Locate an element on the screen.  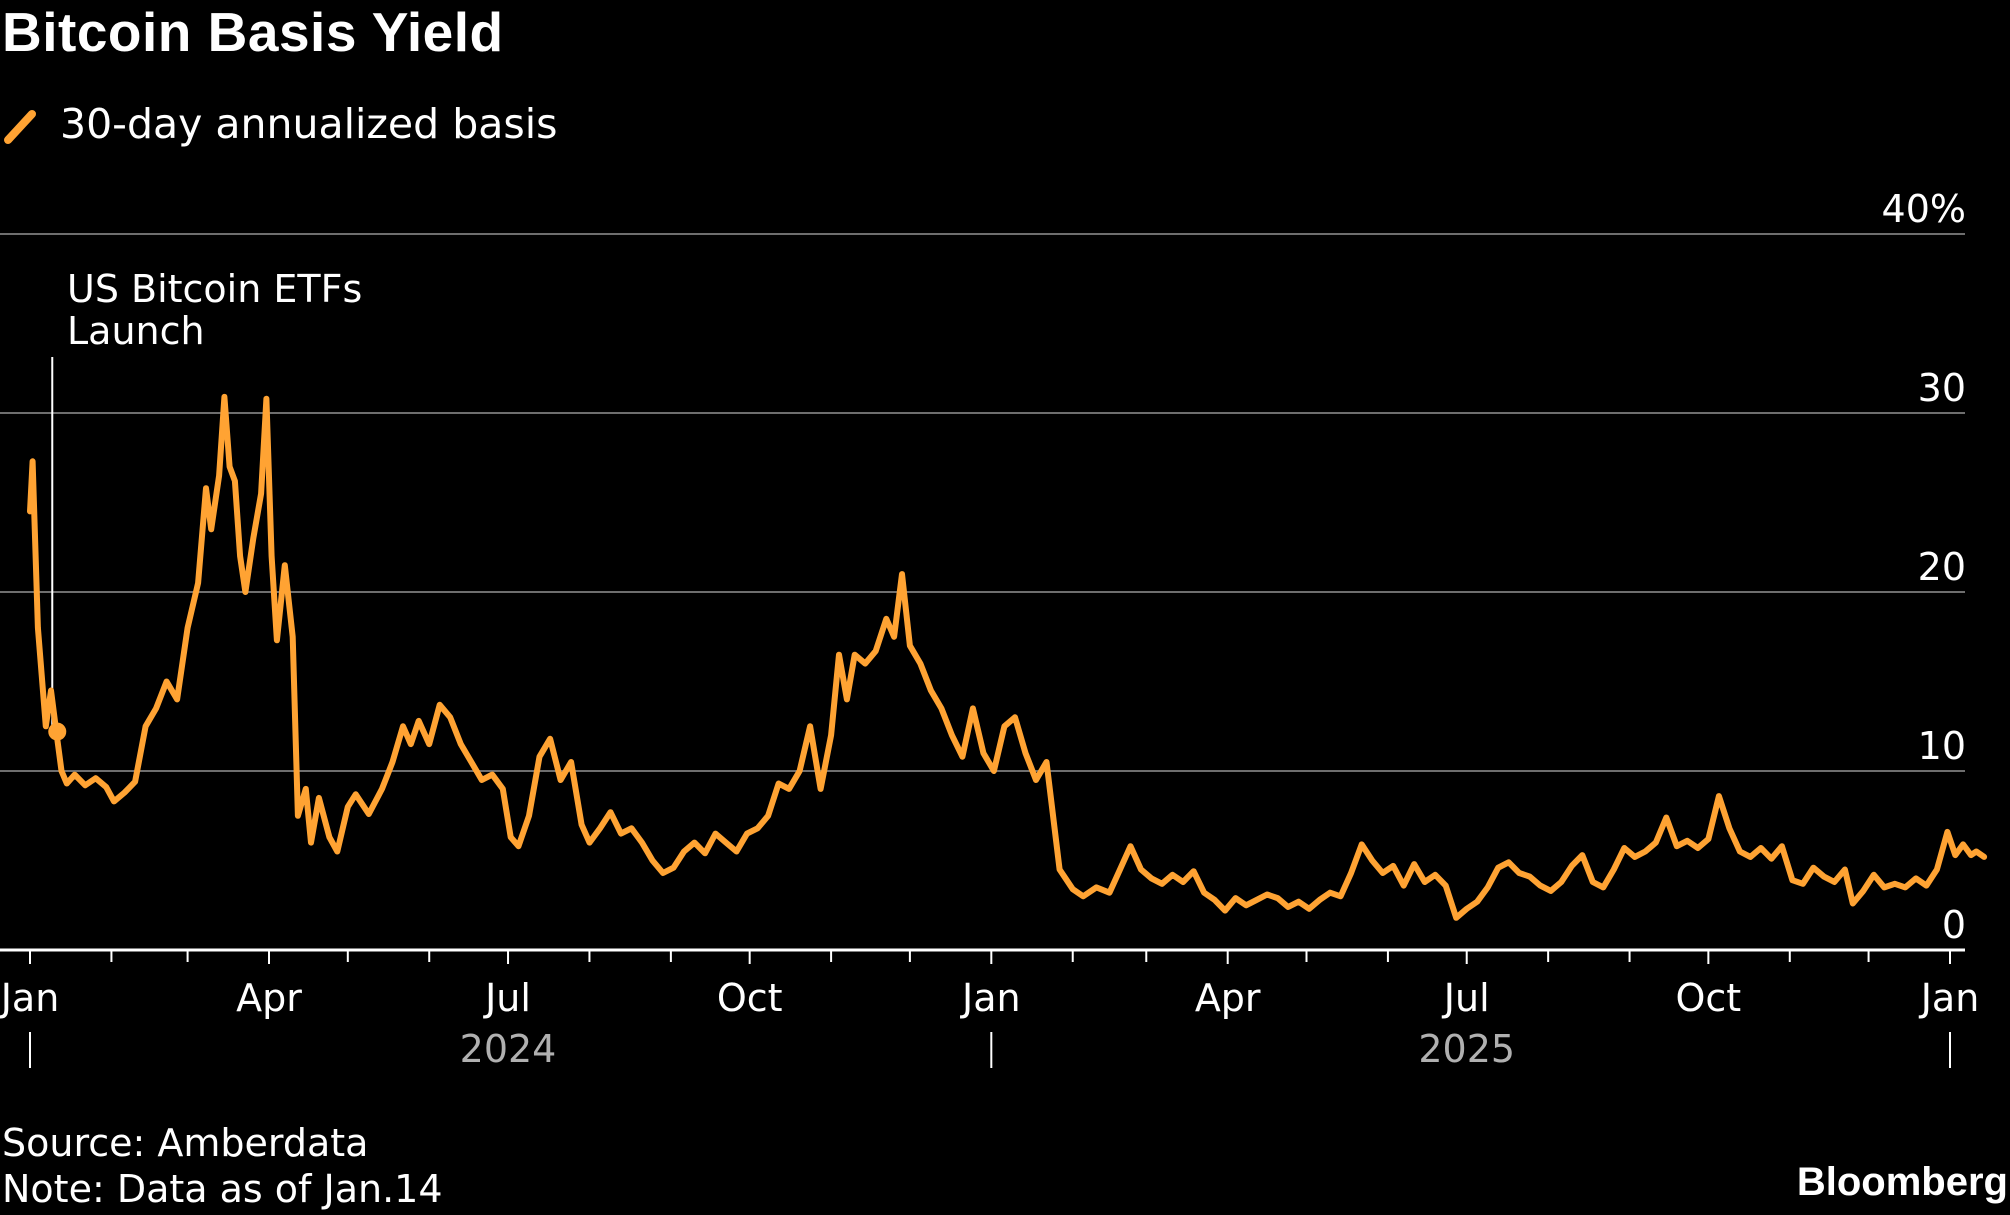
legend: 30-day annualized basis is located at coordinates (279, 124).